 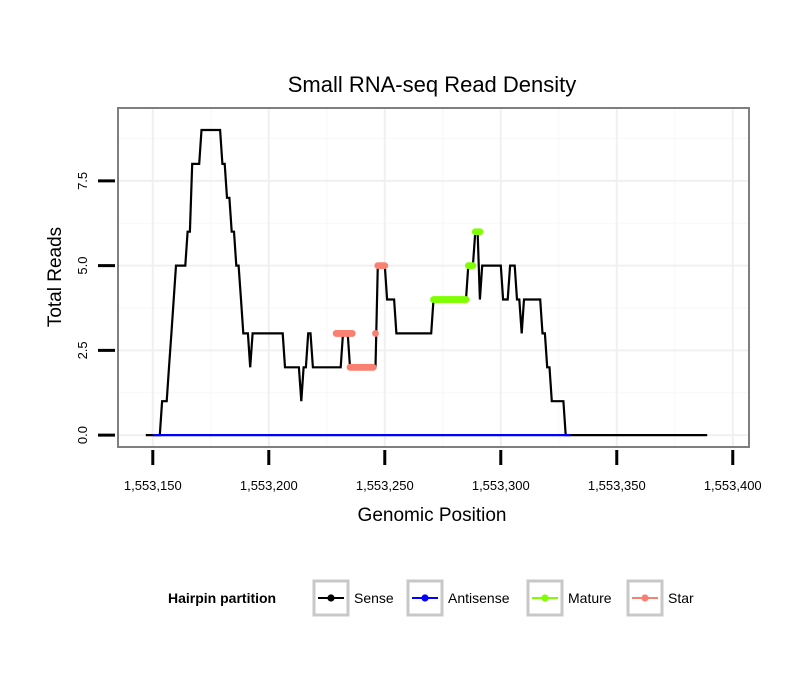 What do you see at coordinates (645, 598) in the screenshot?
I see `legend-key-point-star` at bounding box center [645, 598].